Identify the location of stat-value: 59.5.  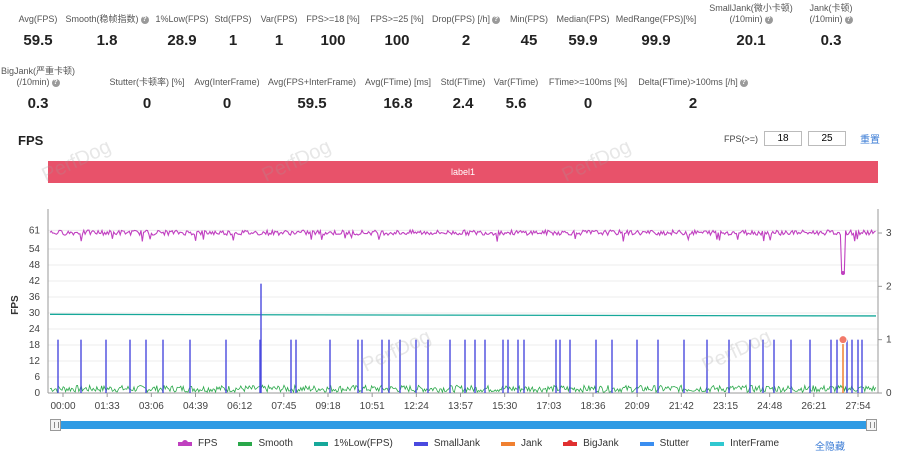
(312, 103).